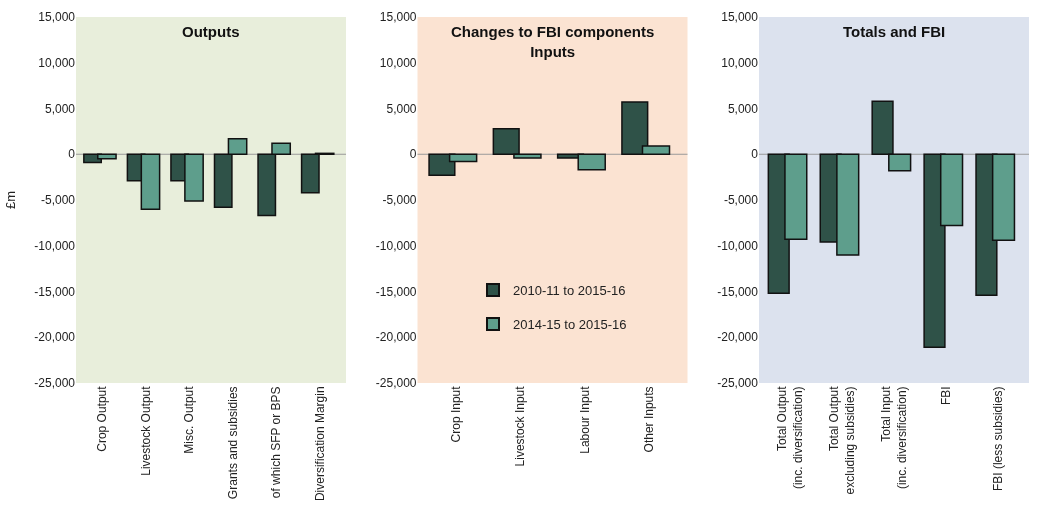  I want to click on x-tick-label: Total Input (inc. diversification), so click(894, 437).